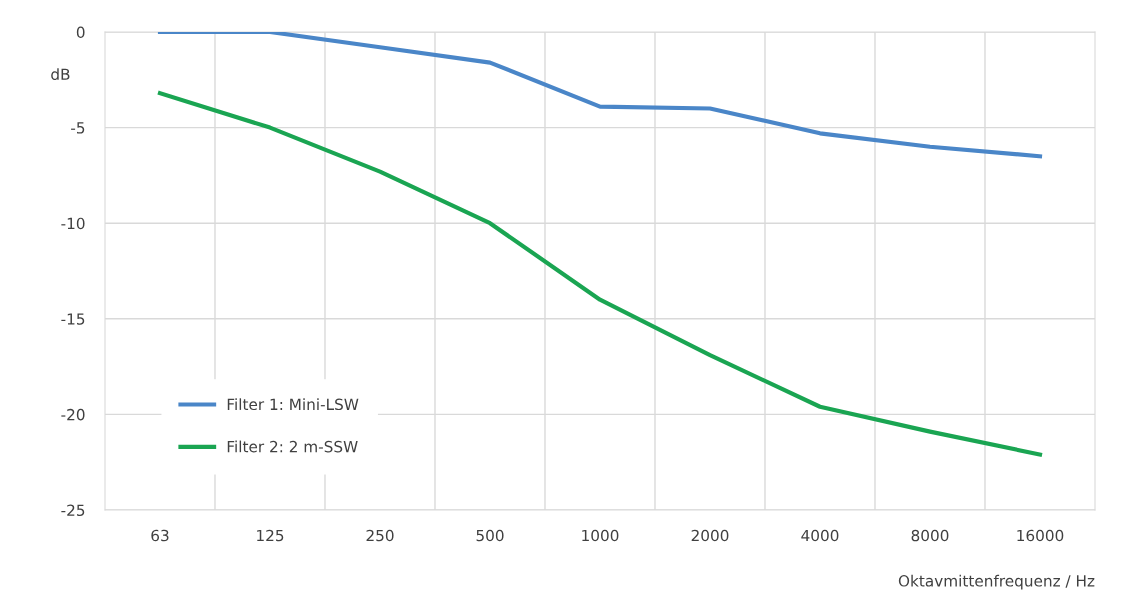  I want to click on y-axis-title: dB, so click(60, 74).